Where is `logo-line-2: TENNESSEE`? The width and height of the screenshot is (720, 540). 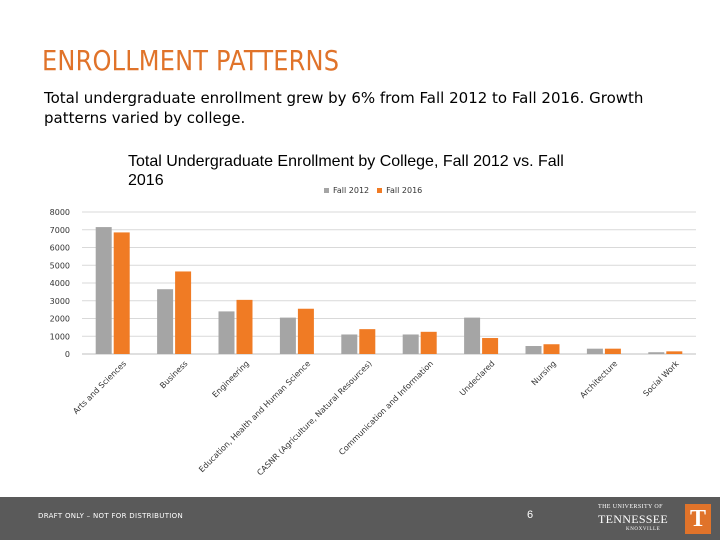
logo-line-2: TENNESSEE is located at coordinates (633, 519).